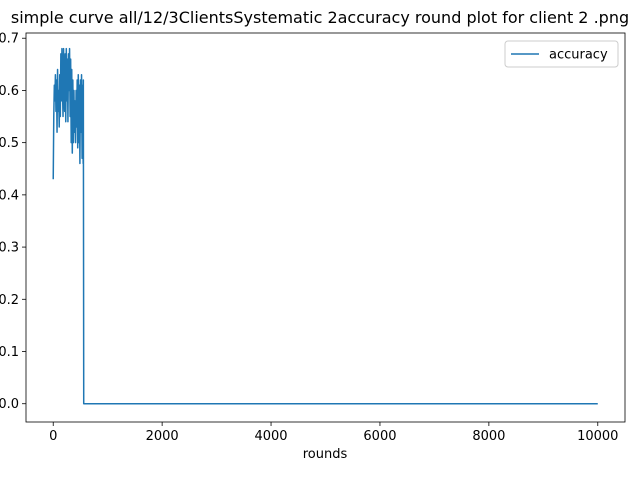 This screenshot has width=640, height=480. What do you see at coordinates (9, 39) in the screenshot?
I see `y-tick-label: 0.7` at bounding box center [9, 39].